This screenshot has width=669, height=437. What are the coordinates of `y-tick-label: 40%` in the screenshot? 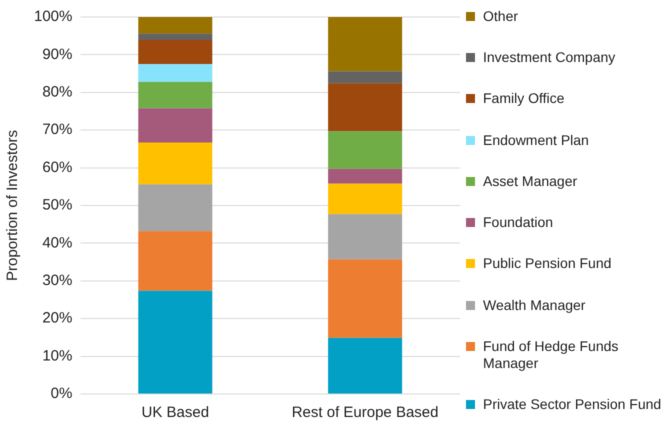 It's located at (57, 243).